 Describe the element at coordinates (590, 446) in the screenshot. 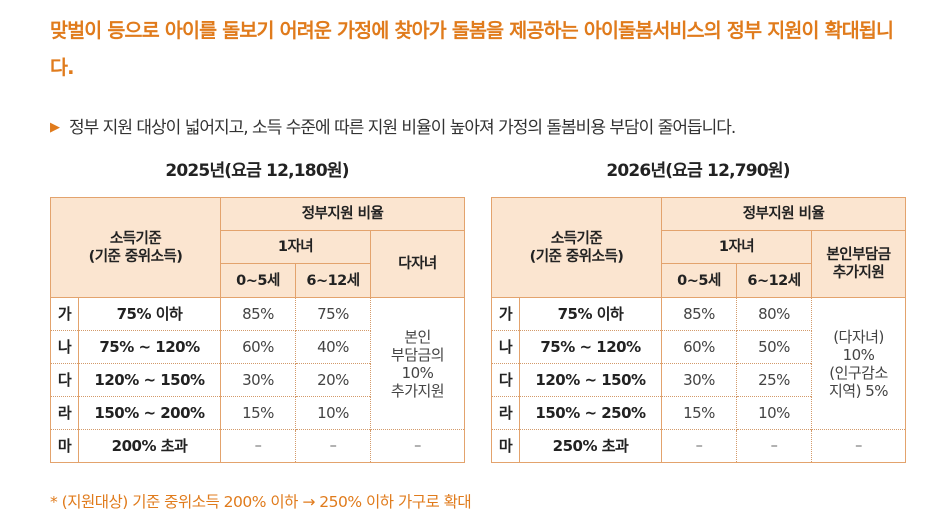

I see `income-cell: 250% 초과` at that location.